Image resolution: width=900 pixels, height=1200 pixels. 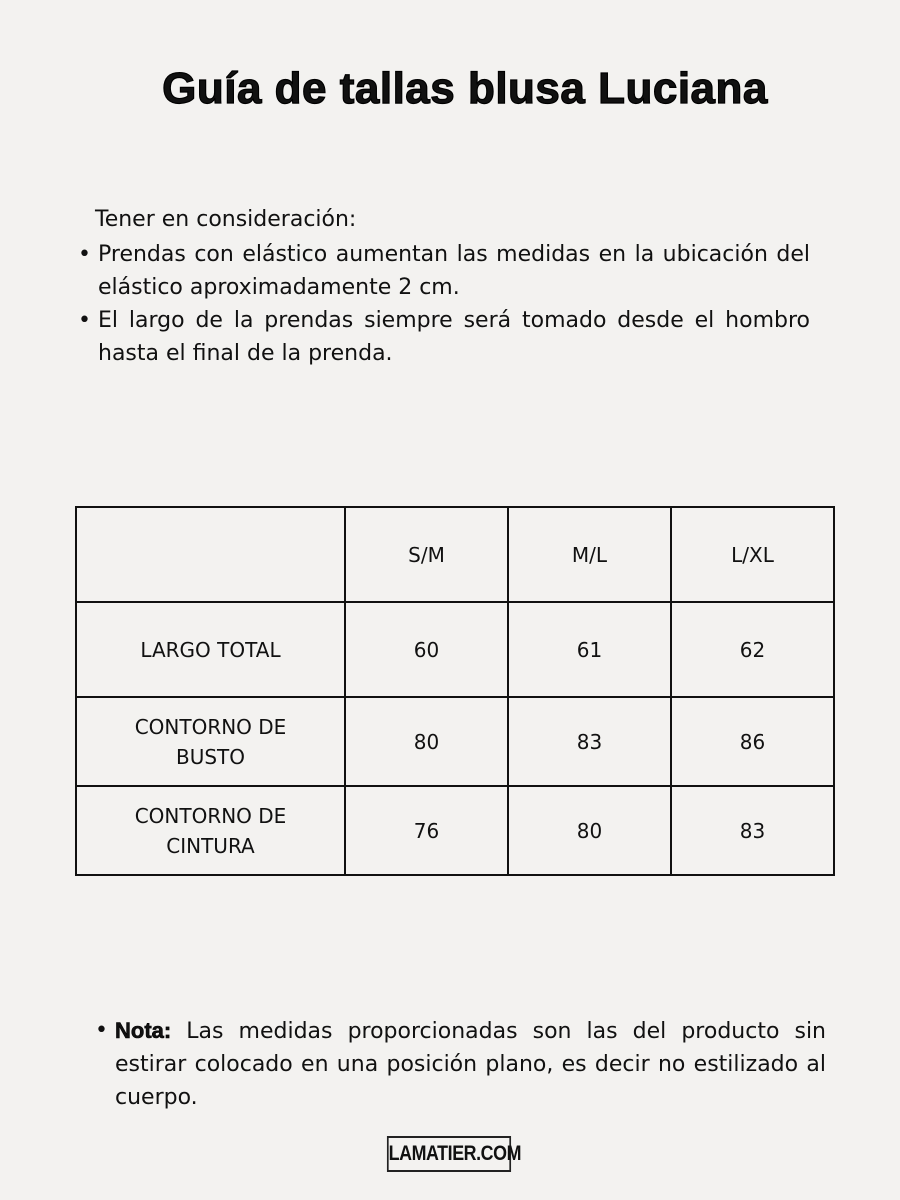 What do you see at coordinates (465, 88) in the screenshot?
I see `page-title: Guía de tallas blusa Luciana` at bounding box center [465, 88].